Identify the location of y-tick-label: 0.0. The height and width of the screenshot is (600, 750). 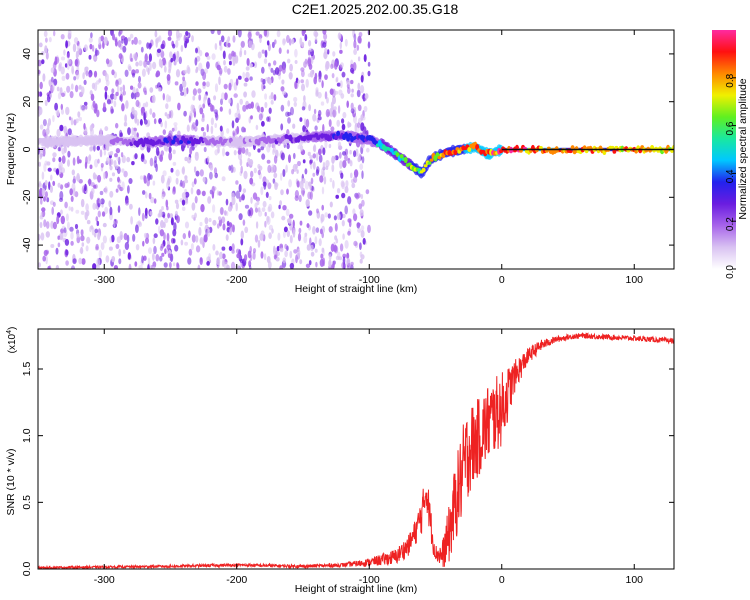
(27, 569).